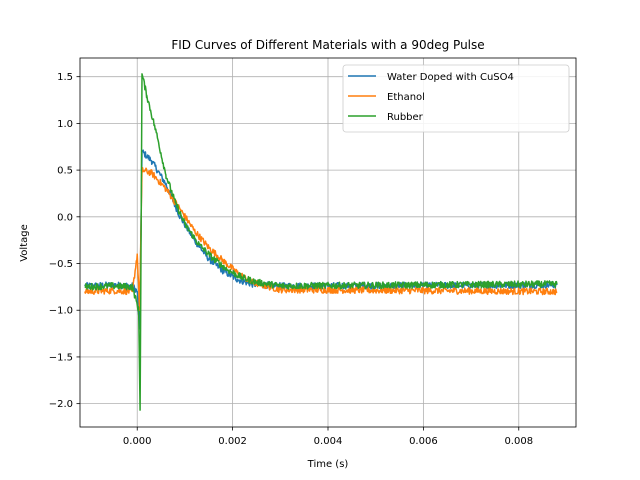 The image size is (640, 480). What do you see at coordinates (24, 243) in the screenshot?
I see `y-axis-label: Voltage` at bounding box center [24, 243].